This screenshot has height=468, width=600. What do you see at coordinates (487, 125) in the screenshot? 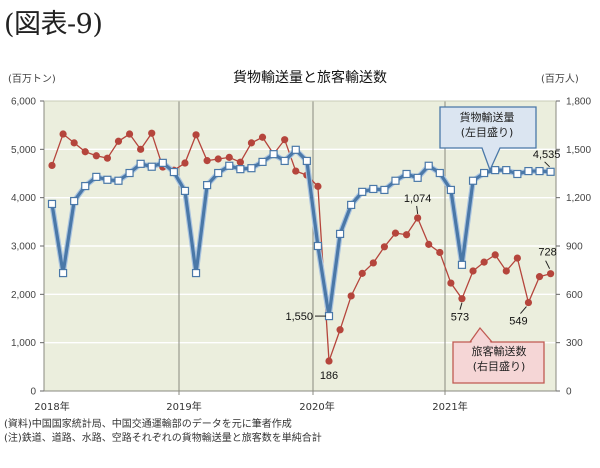
I see `freight-legend-callout: 貨物輸送量 (左目盛り)` at bounding box center [487, 125].